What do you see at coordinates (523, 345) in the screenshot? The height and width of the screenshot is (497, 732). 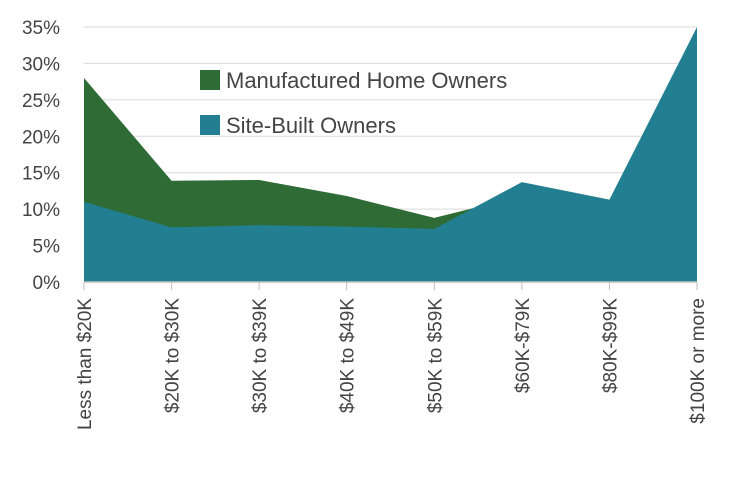 I see `x-tick-label: $60K-$79K` at bounding box center [523, 345].